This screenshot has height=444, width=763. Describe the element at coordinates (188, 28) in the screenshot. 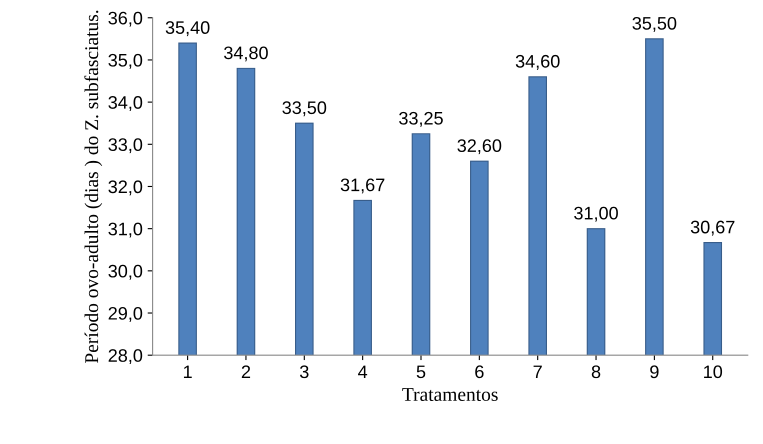

I see `data-label: 35,40` at that location.